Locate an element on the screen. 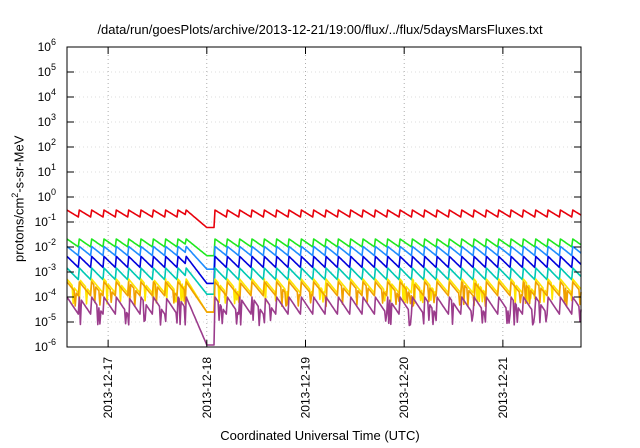  y-axis-label: protons/cm2-s-sr-MeV is located at coordinates (18, 199).